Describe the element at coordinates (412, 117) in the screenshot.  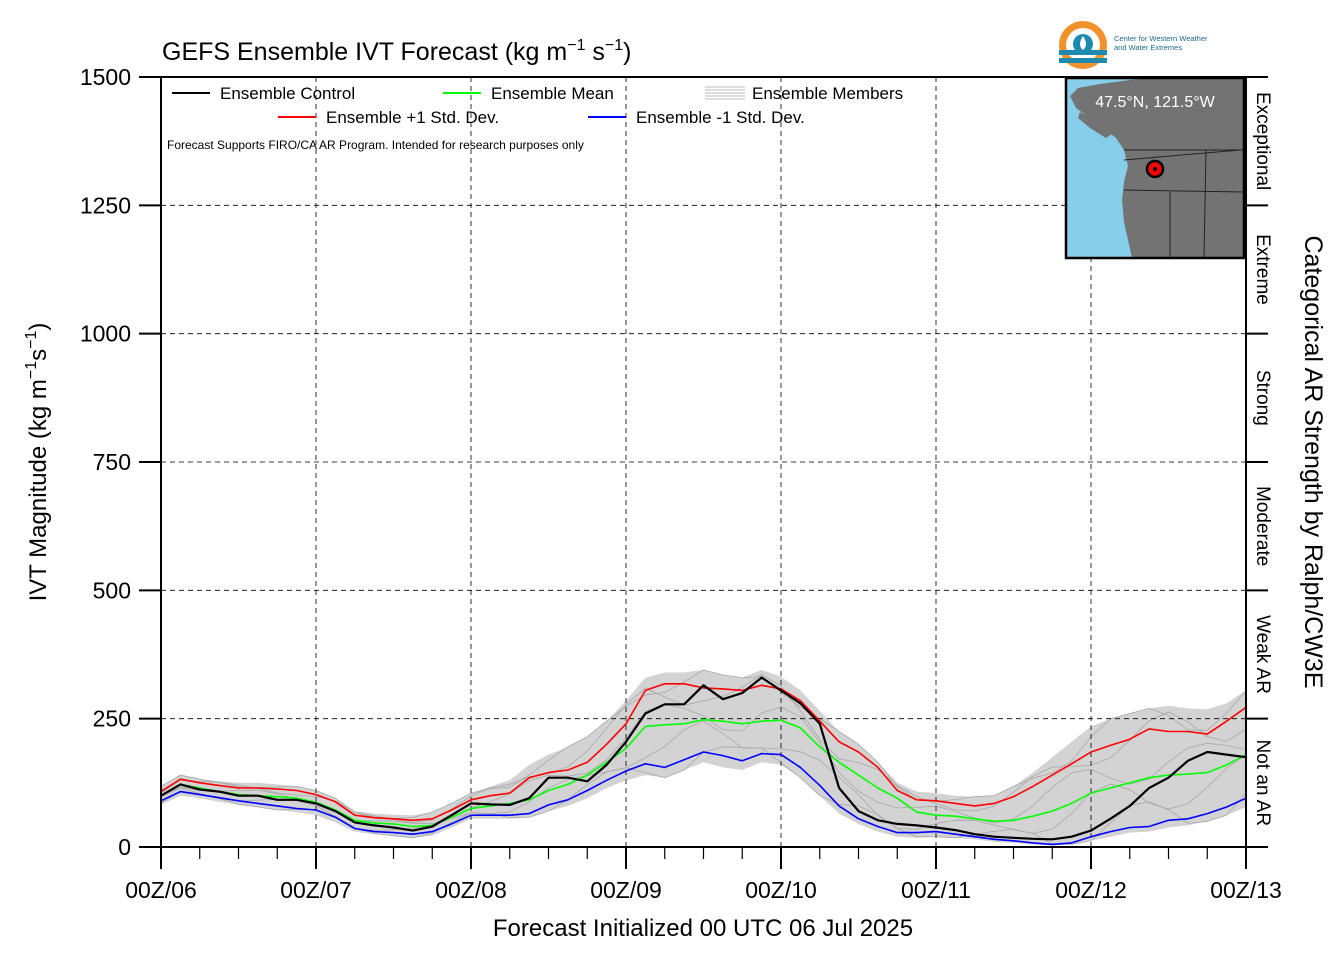
I see `legend-plus-std: Ensemble +1 Std. Dev.` at that location.